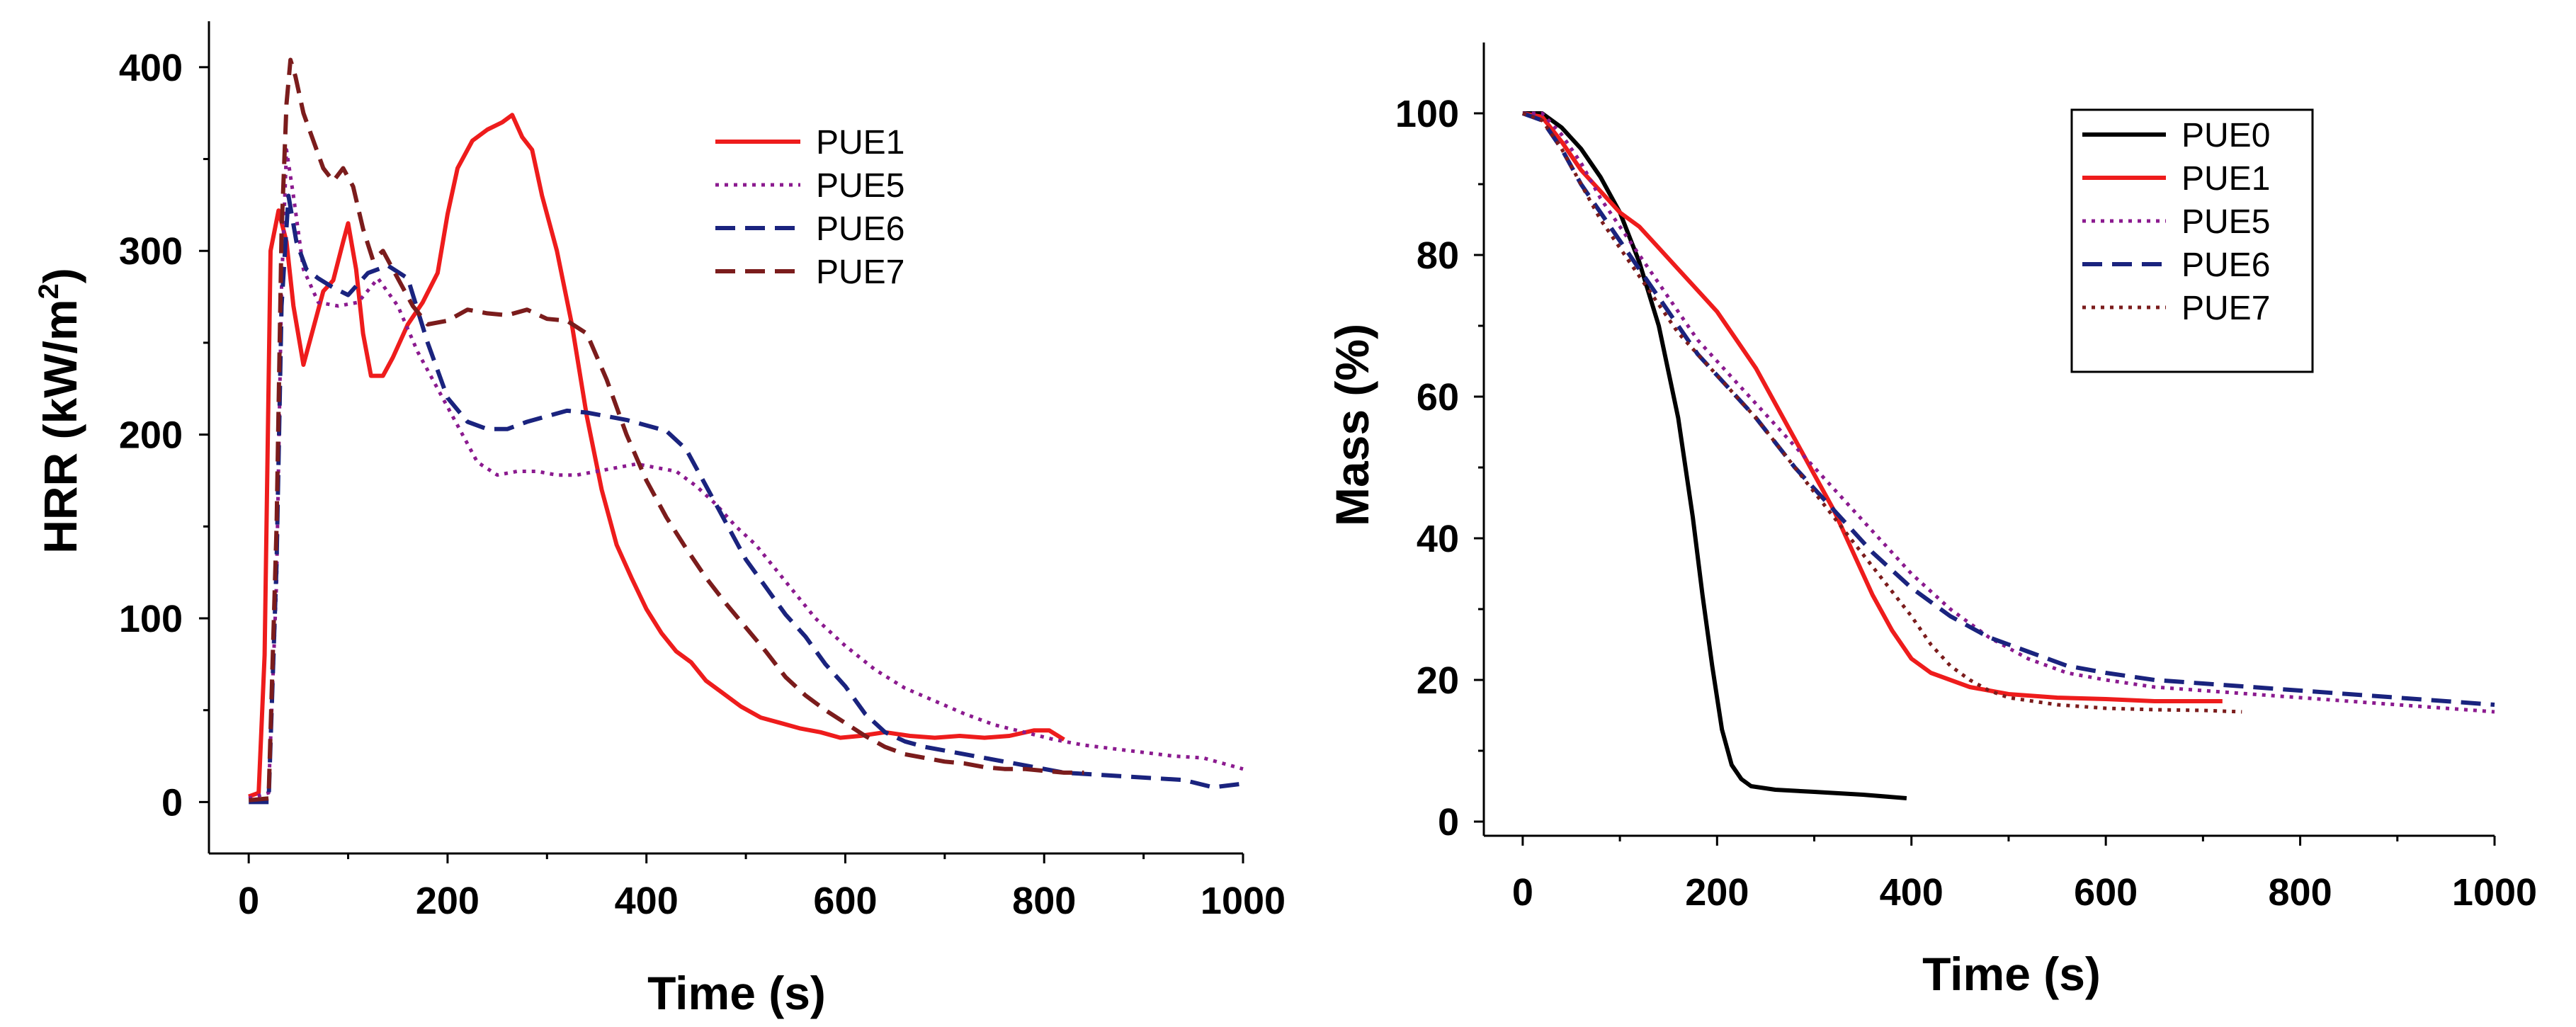 The height and width of the screenshot is (1027, 2576). What do you see at coordinates (48, 291) in the screenshot?
I see `chart-0-ylabel-sup: 2` at bounding box center [48, 291].